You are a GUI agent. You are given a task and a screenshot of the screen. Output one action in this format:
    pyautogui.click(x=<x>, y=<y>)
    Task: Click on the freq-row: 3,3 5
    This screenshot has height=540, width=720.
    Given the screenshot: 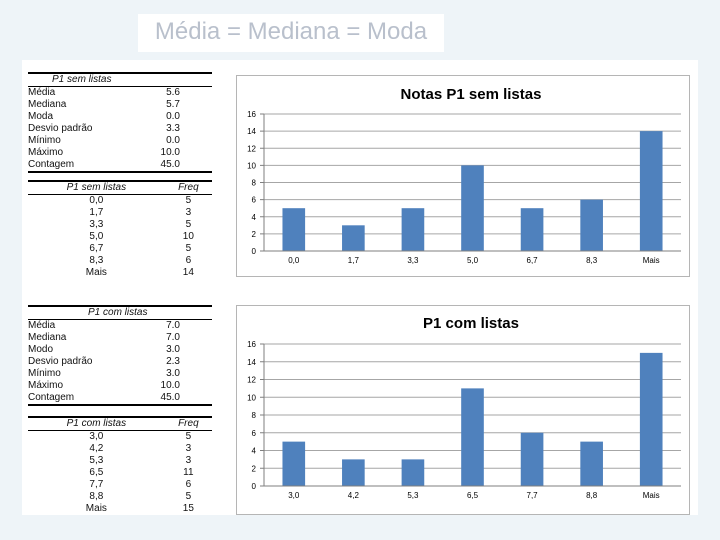 What is the action you would take?
    pyautogui.click(x=140, y=224)
    